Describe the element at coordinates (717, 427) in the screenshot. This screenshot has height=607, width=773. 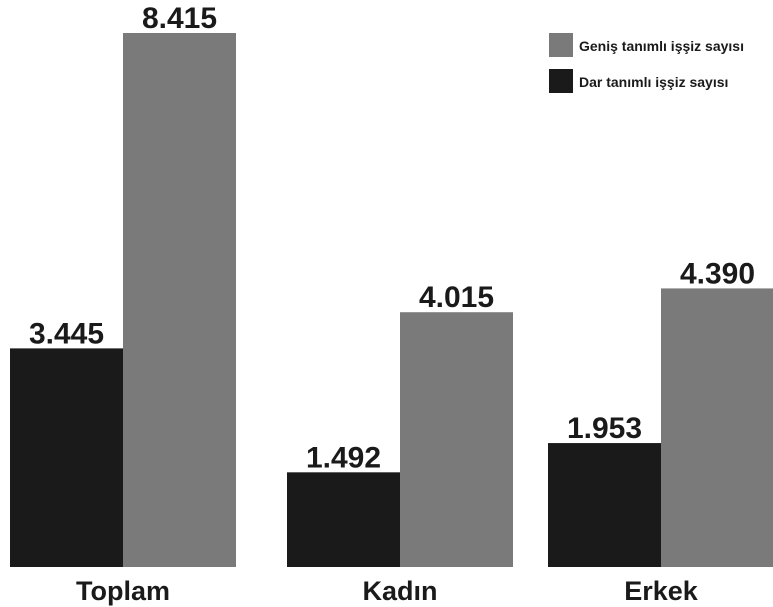
I see `bar-genis-erkek` at that location.